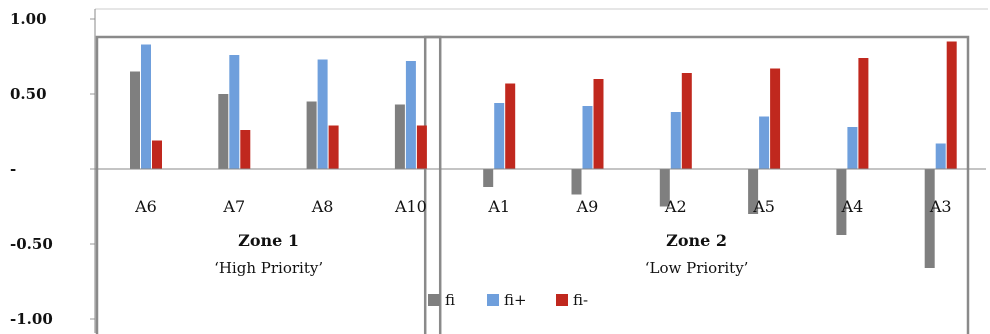 This screenshot has height=334, width=990. I want to click on x-tick-label: A10, so click(410, 206).